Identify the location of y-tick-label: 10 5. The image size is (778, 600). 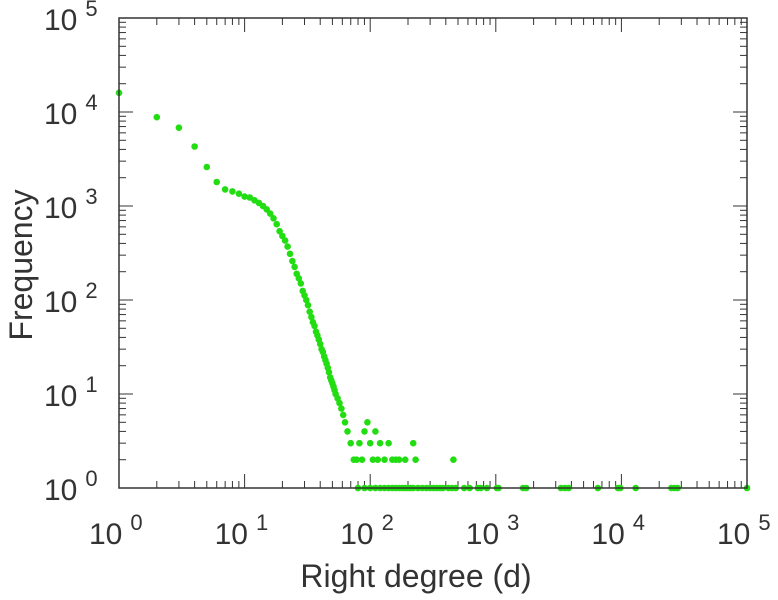
(71, 18).